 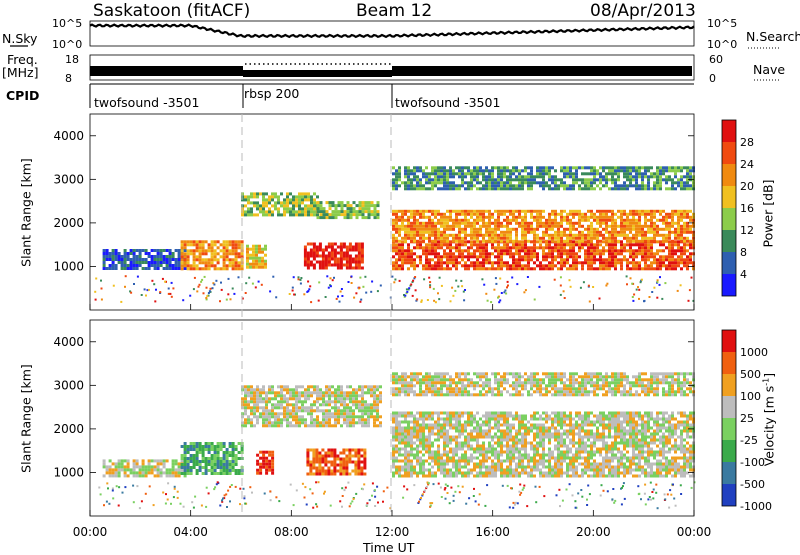 I want to click on power-ytick-2000: 2000, so click(x=68, y=223).